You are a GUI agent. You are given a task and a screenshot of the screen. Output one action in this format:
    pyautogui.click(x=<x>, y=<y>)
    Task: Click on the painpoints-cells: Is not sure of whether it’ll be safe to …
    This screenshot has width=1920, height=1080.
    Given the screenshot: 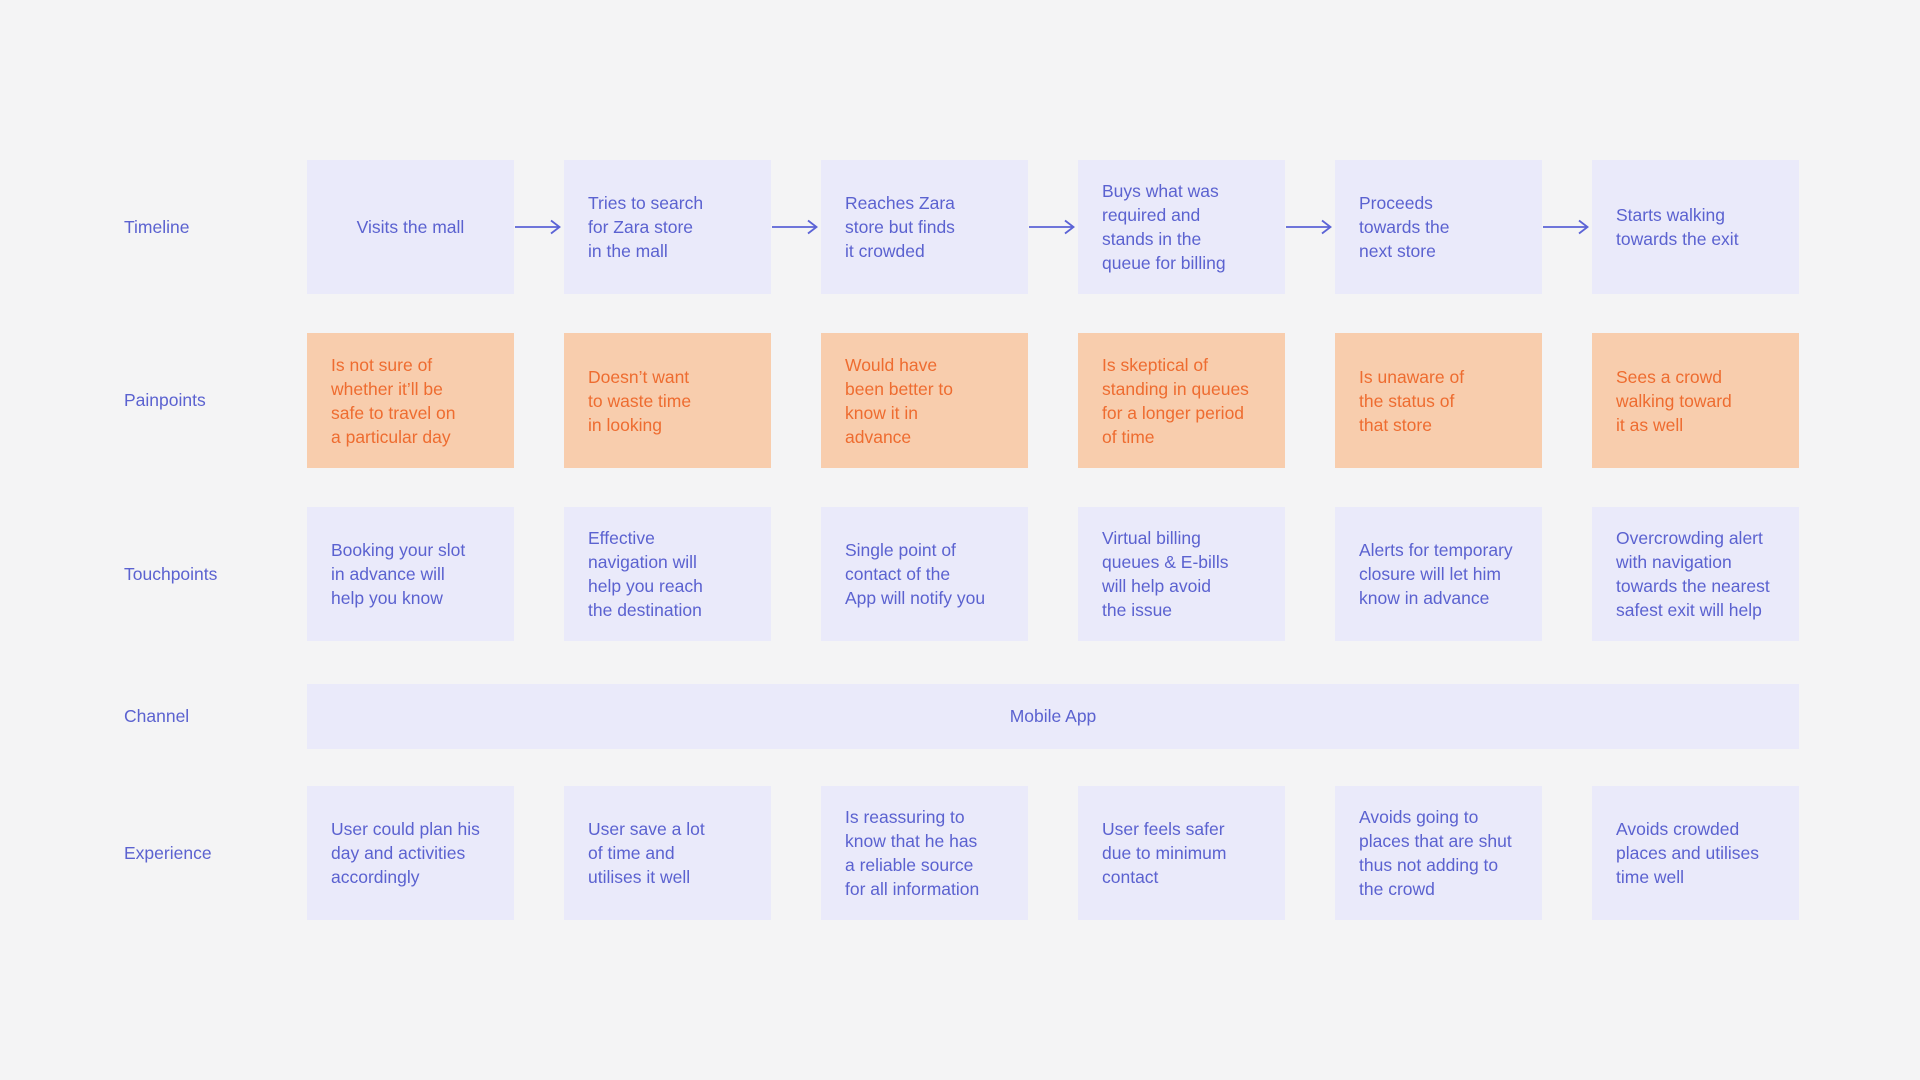 What is the action you would take?
    pyautogui.click(x=1053, y=400)
    